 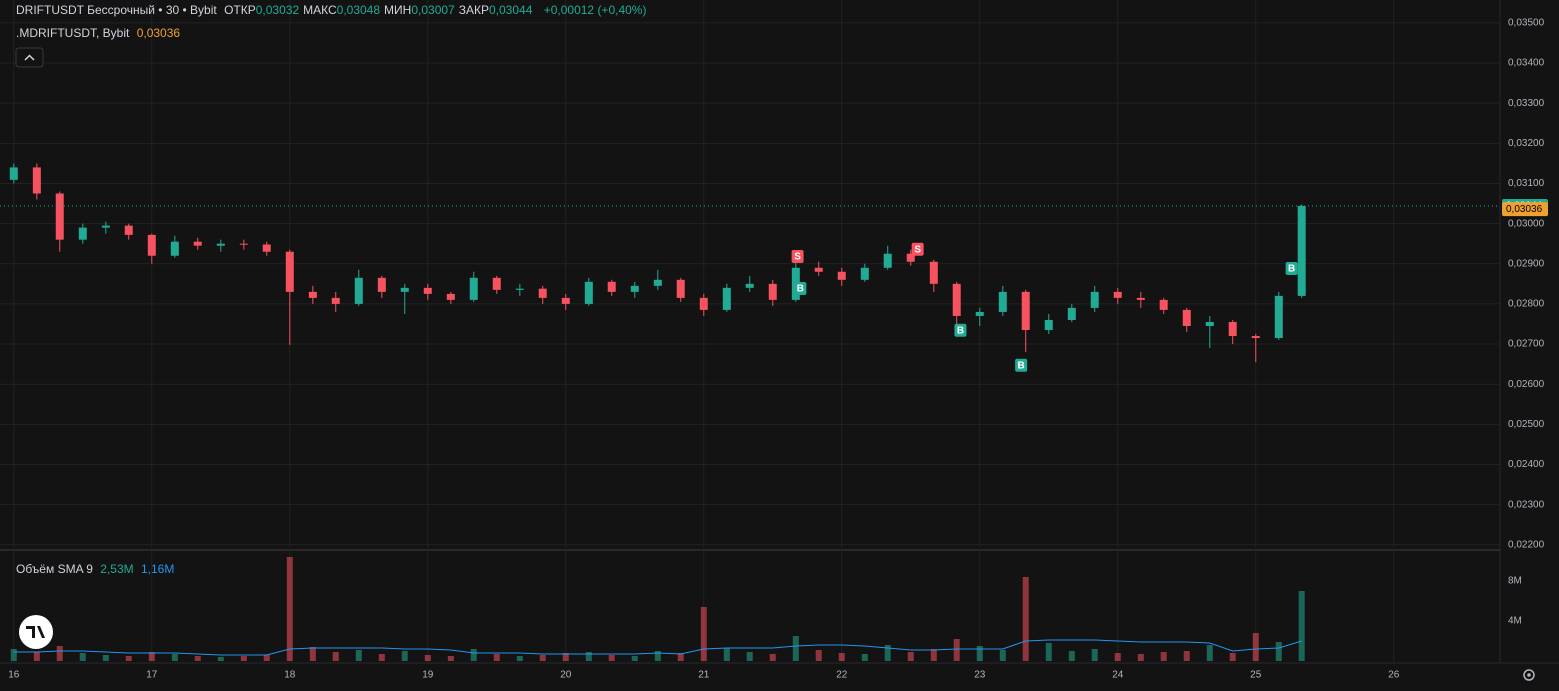 What do you see at coordinates (842, 675) in the screenshot?
I see `x-tick-label: 22` at bounding box center [842, 675].